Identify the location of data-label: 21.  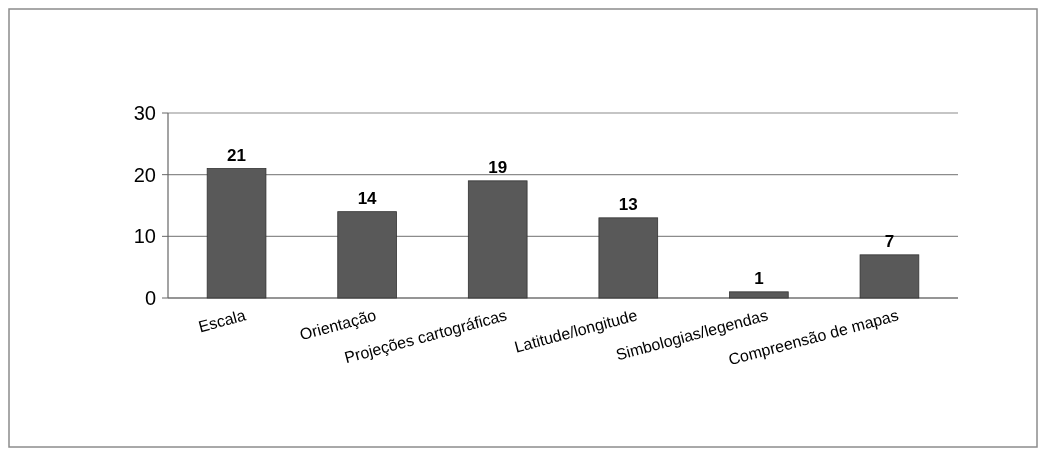
(237, 155).